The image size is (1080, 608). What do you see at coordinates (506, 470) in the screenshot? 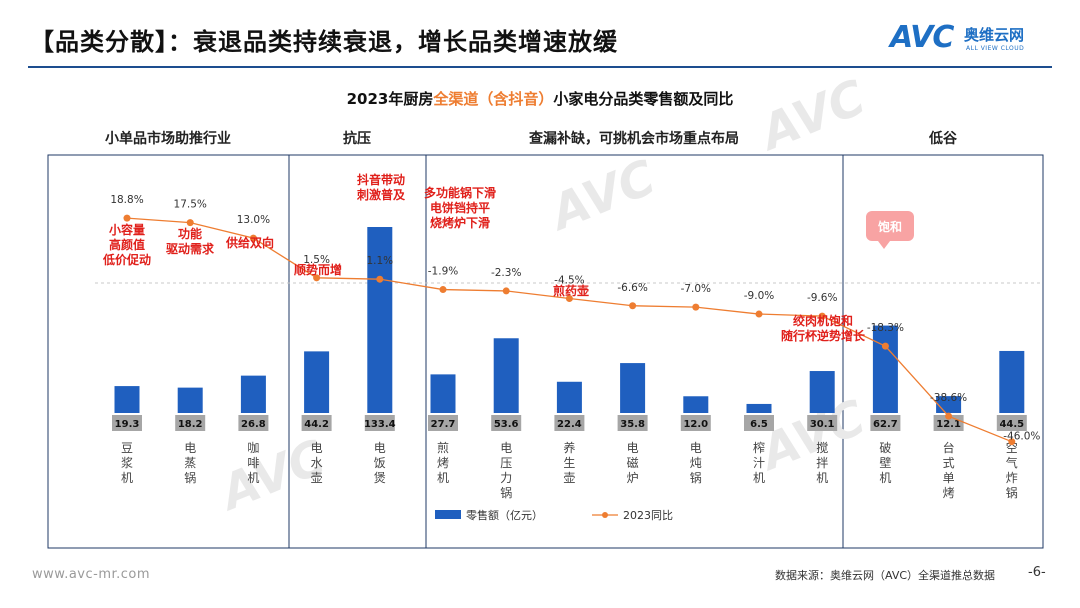
I see `category-label-6: 电压力锅` at bounding box center [506, 470].